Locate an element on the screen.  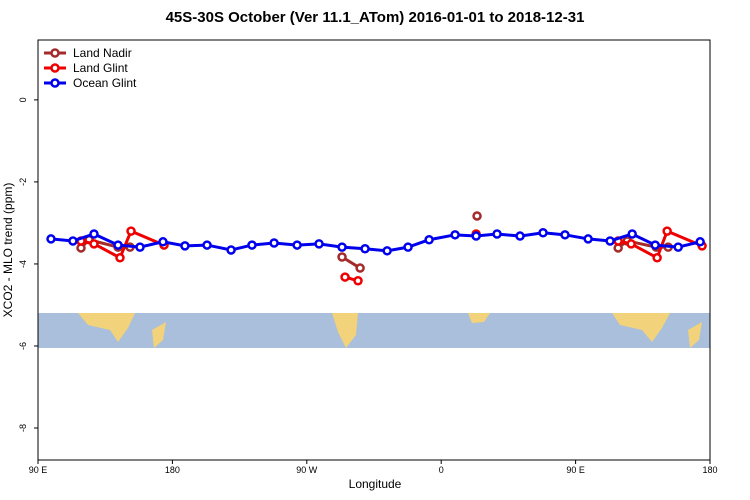
x-tick-label: 0 is located at coordinates (441, 470).